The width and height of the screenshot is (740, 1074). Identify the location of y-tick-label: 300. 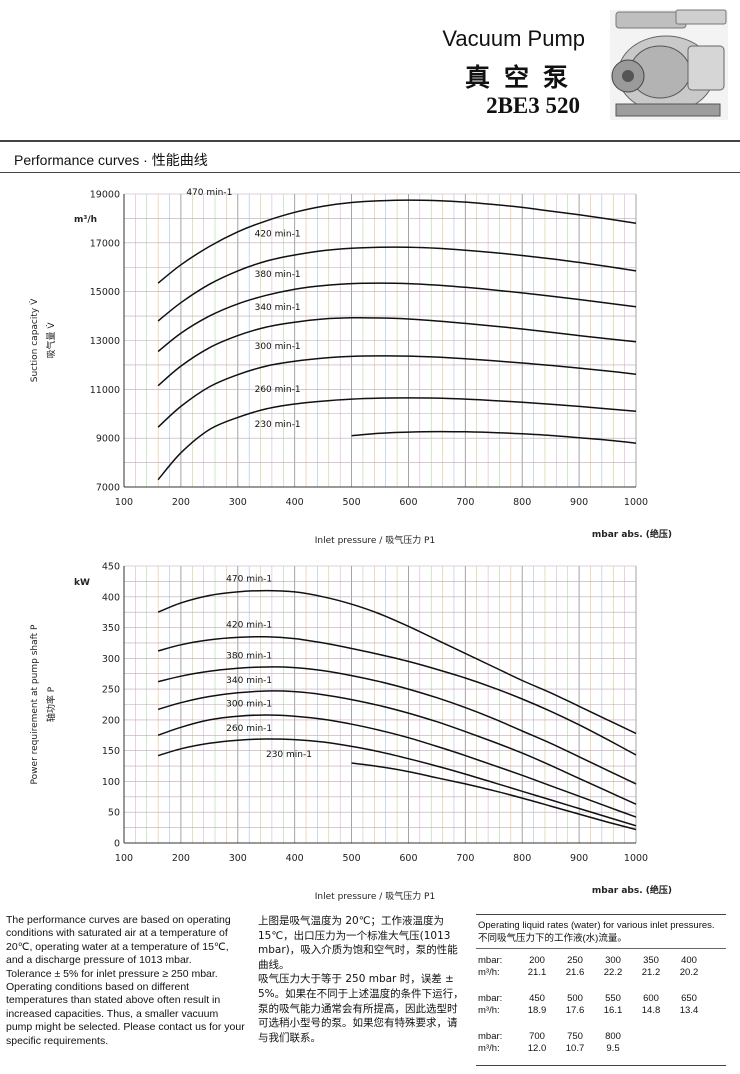
(111, 659).